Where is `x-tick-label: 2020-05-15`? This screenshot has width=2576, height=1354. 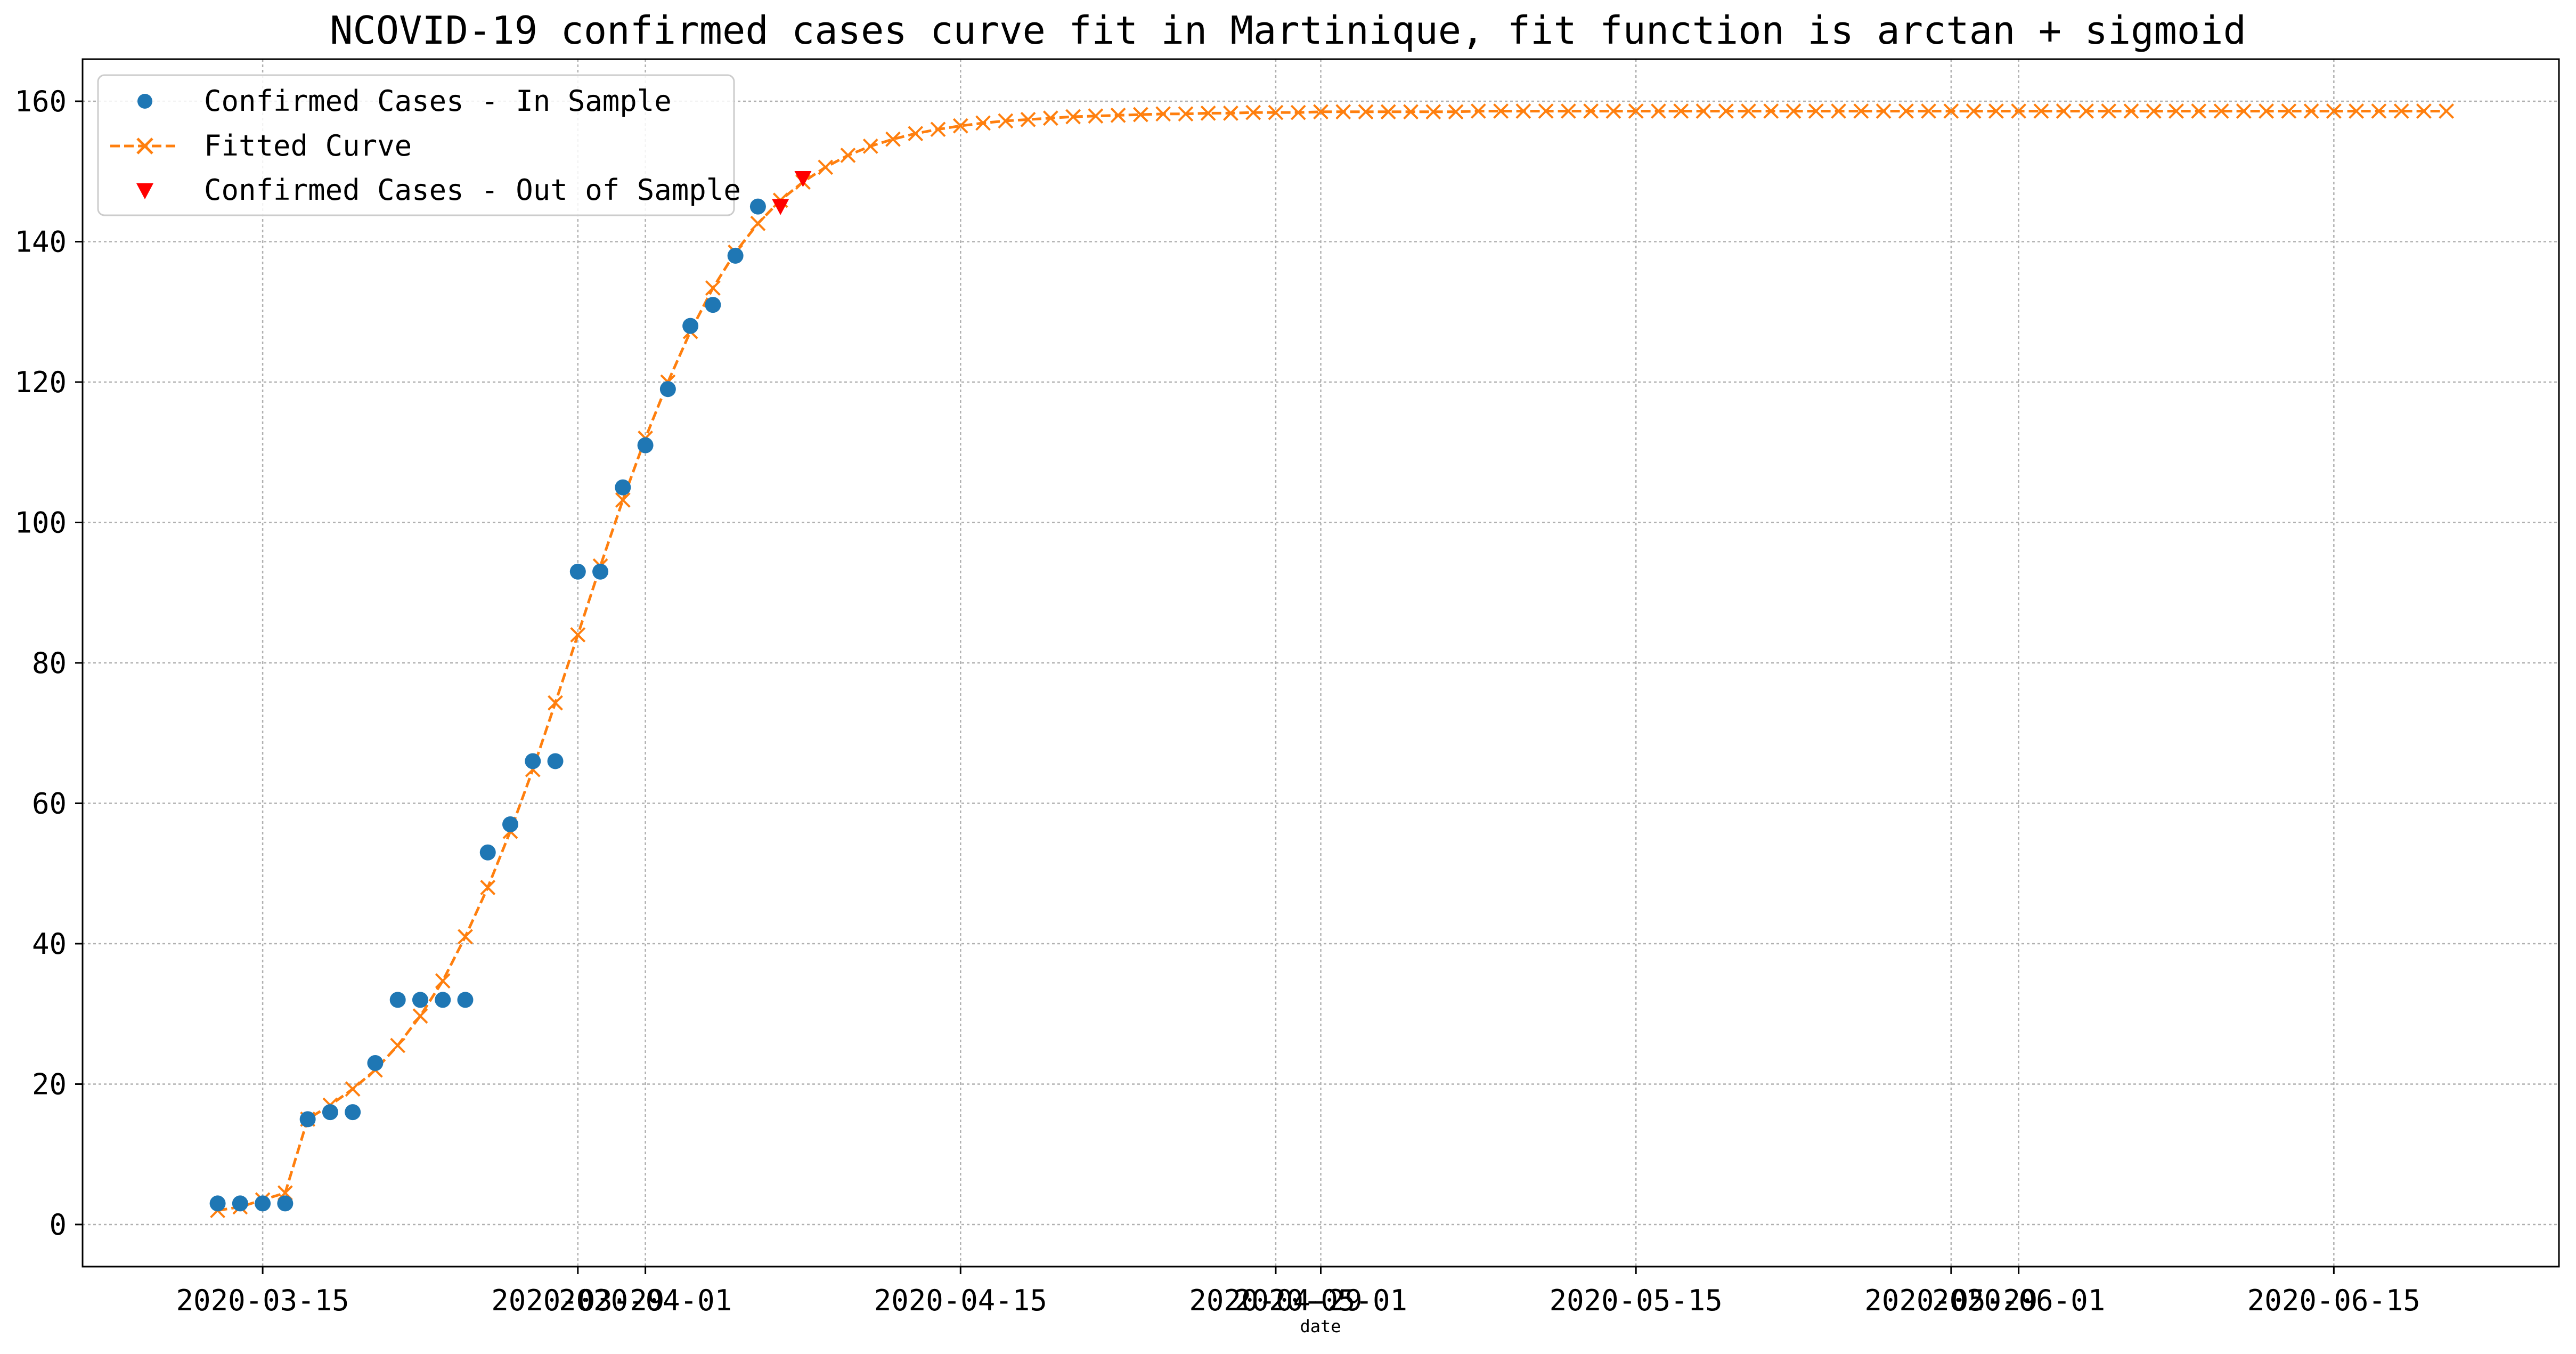 x-tick-label: 2020-05-15 is located at coordinates (1637, 1300).